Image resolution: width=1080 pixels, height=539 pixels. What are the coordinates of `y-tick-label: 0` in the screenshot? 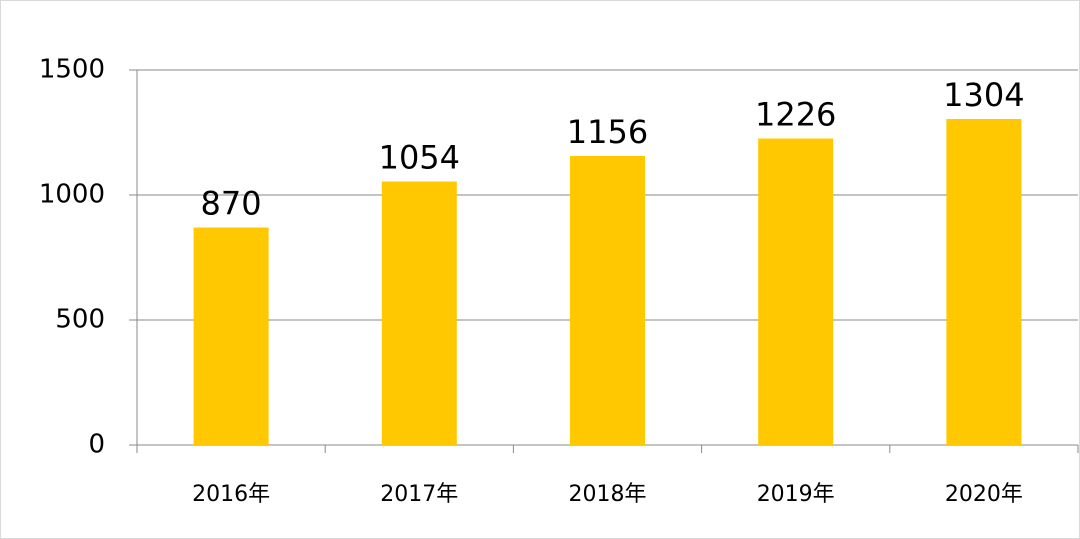 It's located at (96, 445).